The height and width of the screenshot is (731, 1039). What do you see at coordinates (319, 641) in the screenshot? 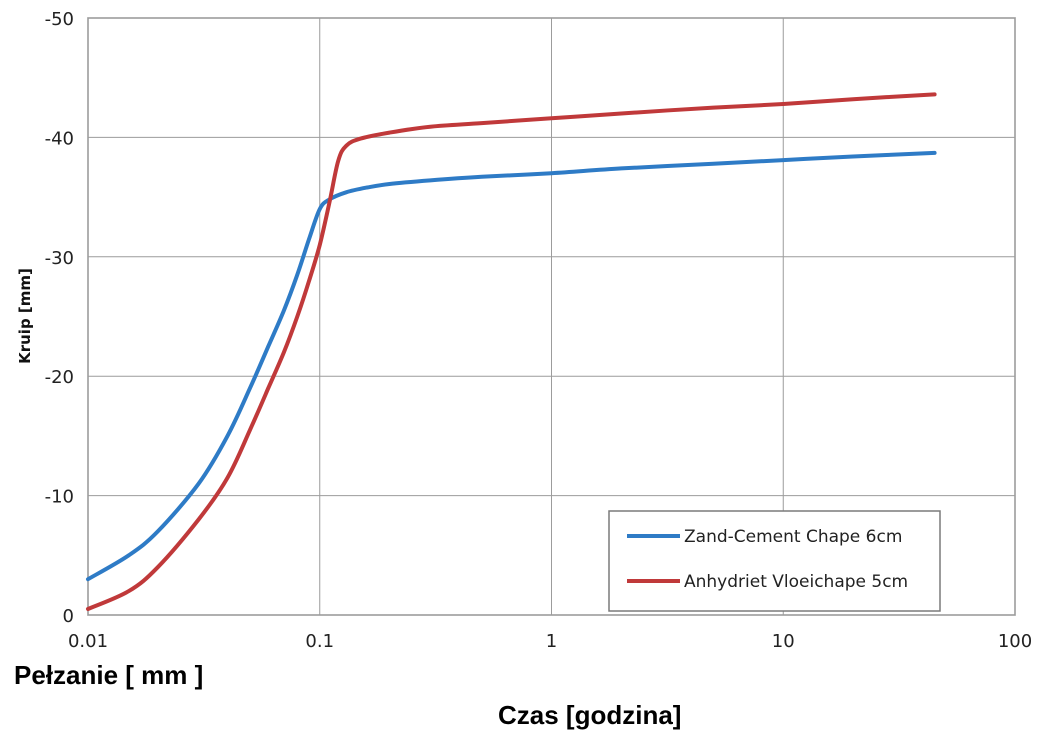
I see `x-tick-label: 0.1` at bounding box center [319, 641].